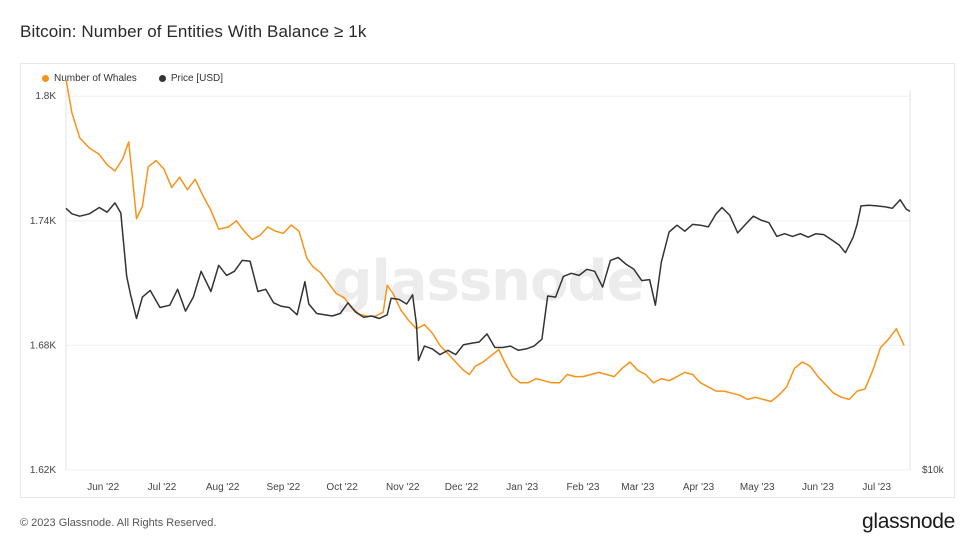 This screenshot has height=549, width=975. I want to click on glassnode-logo: glassnode, so click(908, 521).